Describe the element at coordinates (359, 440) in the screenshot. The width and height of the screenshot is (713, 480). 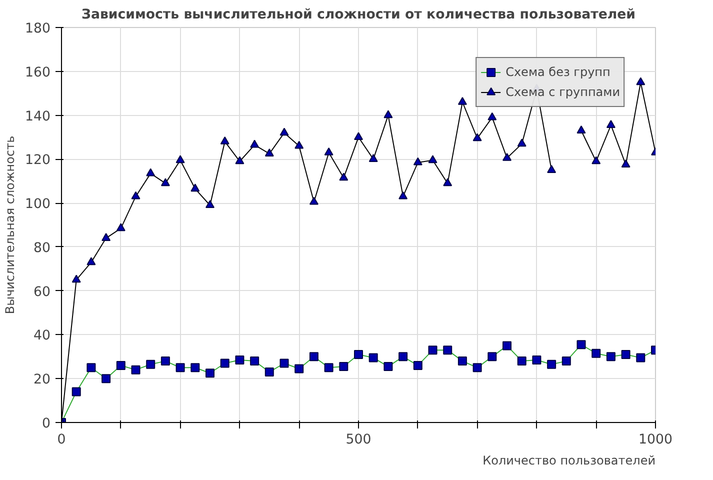
I see `x-tick-label: 500` at that location.